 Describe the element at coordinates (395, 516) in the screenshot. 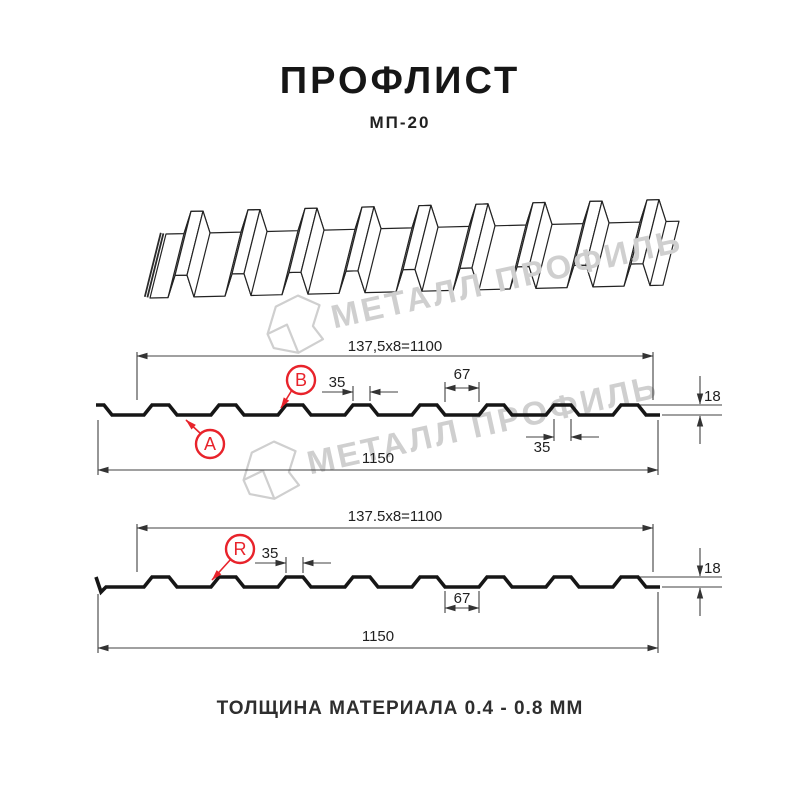

I see `dim-pitch-label: 137.5x8=1100` at that location.